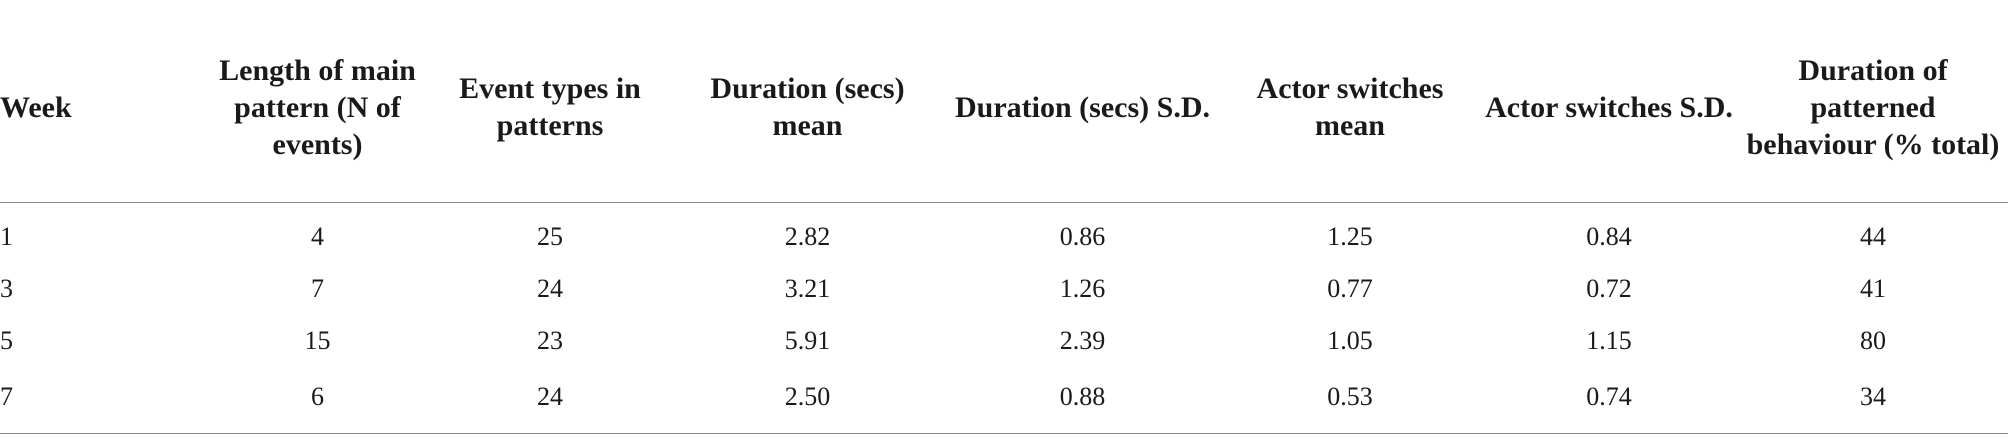 This screenshot has width=2008, height=448. What do you see at coordinates (1082, 107) in the screenshot?
I see `header-duration-sd: Duration (secs) S.D.` at bounding box center [1082, 107].